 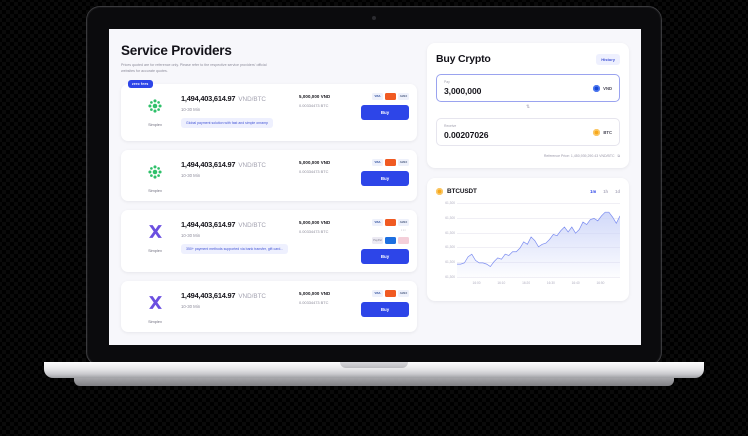 I want to click on pay-input: 3,000,000, so click(x=463, y=91).